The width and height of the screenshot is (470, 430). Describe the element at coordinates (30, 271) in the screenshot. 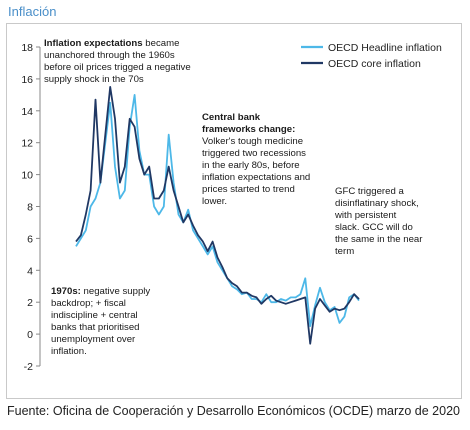

I see `y-tick-label: 4` at that location.